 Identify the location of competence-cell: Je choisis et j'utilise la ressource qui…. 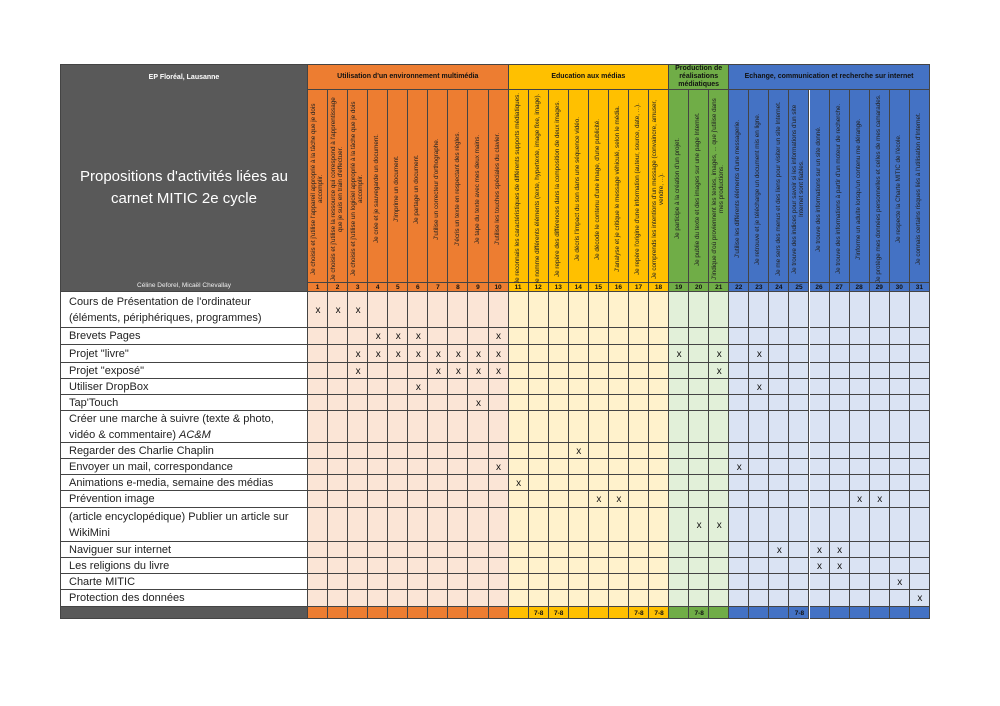
(338, 186).